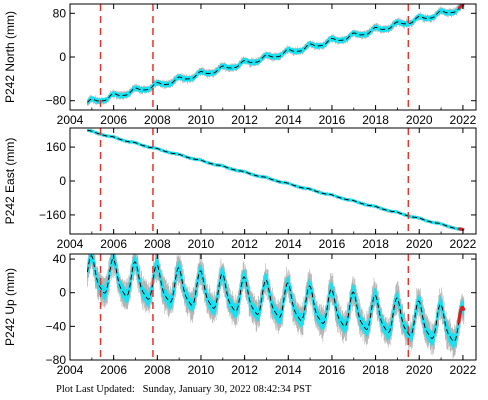 This screenshot has width=488, height=400. I want to click on updated-label: Plot Last Updated:, so click(95, 389).